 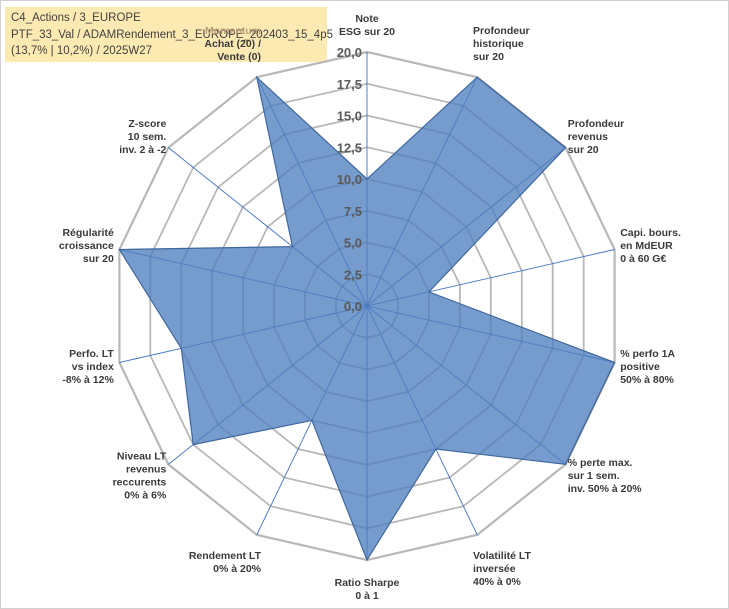 What do you see at coordinates (93, 367) in the screenshot?
I see `axis-label-10-line-1: vs index` at bounding box center [93, 367].